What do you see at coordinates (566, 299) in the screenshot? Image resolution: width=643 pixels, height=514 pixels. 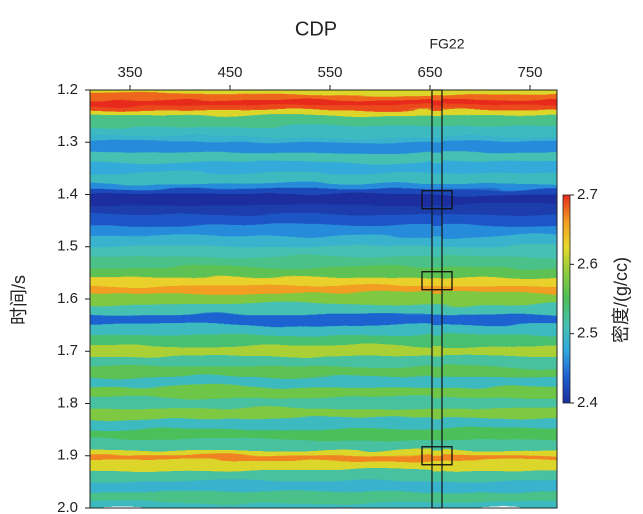 I see `colorbar` at bounding box center [566, 299].